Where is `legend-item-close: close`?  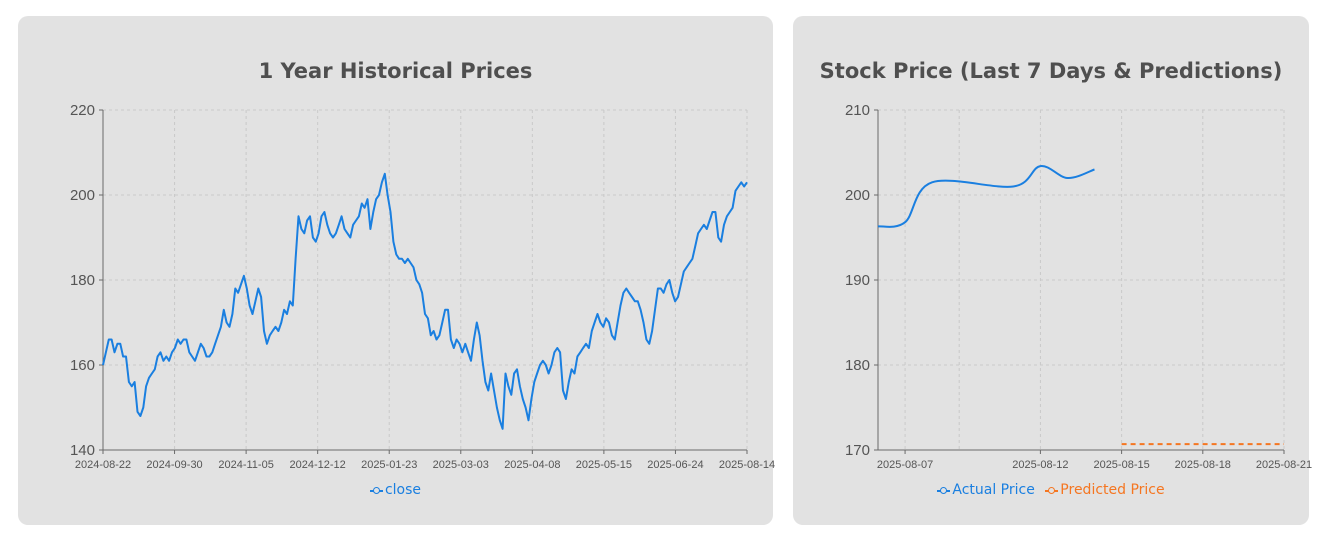
legend-item-close: close is located at coordinates (395, 490).